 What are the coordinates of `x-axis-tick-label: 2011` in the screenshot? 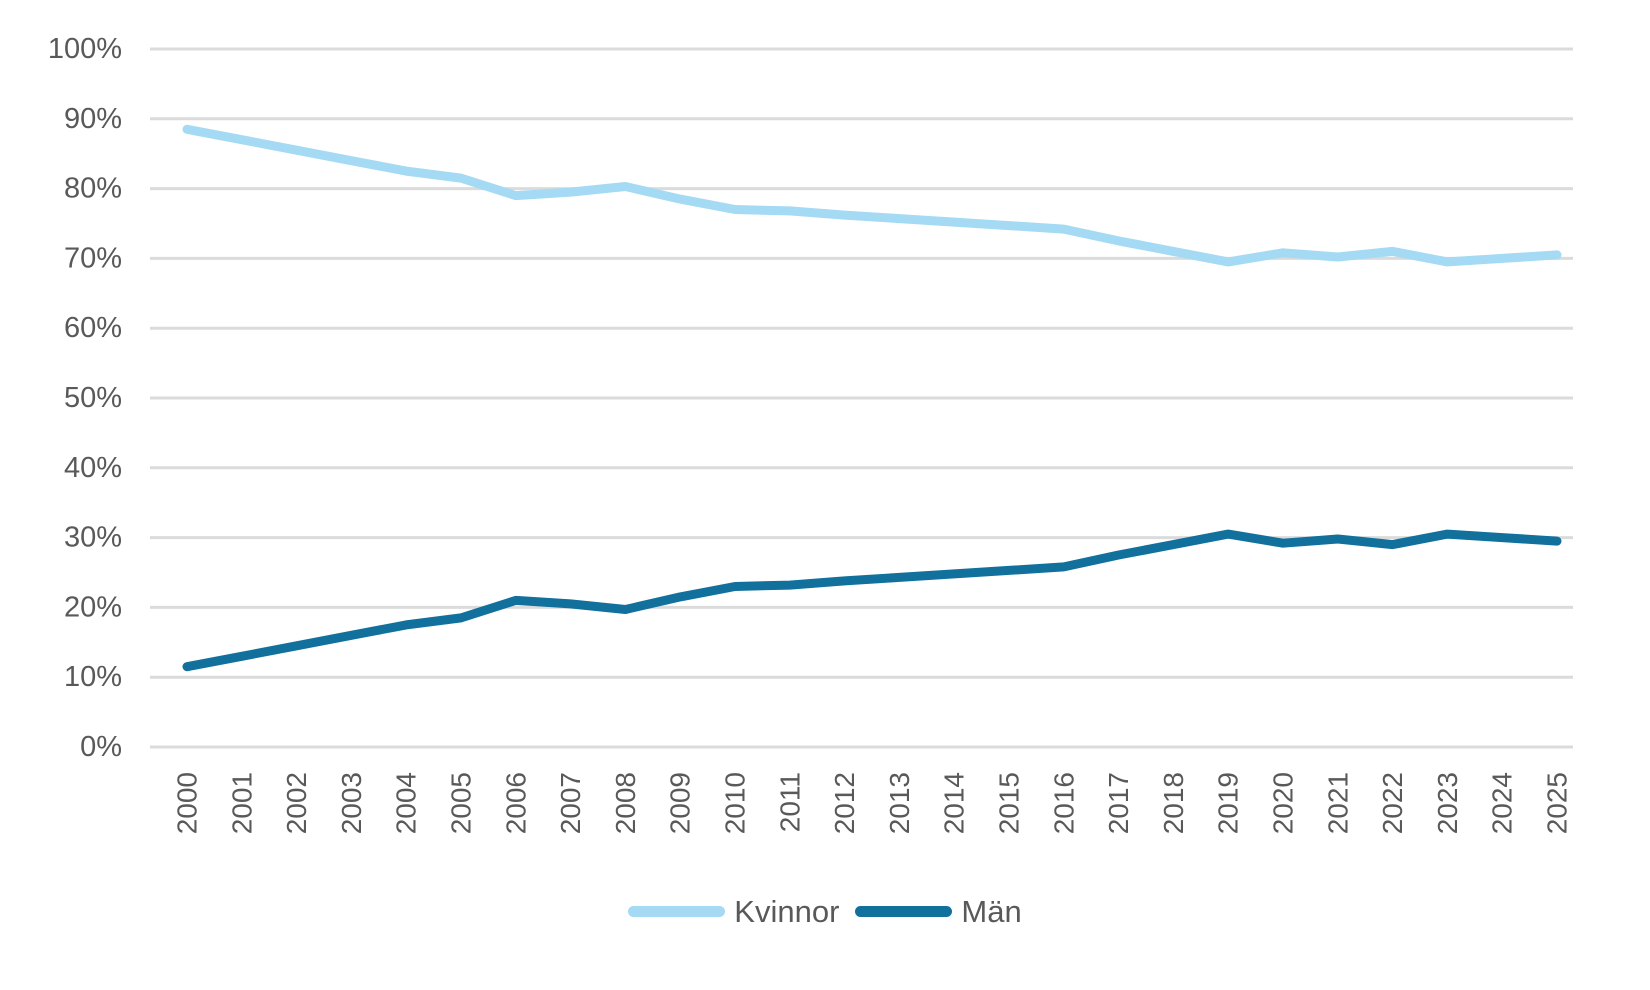 It's located at (789, 802).